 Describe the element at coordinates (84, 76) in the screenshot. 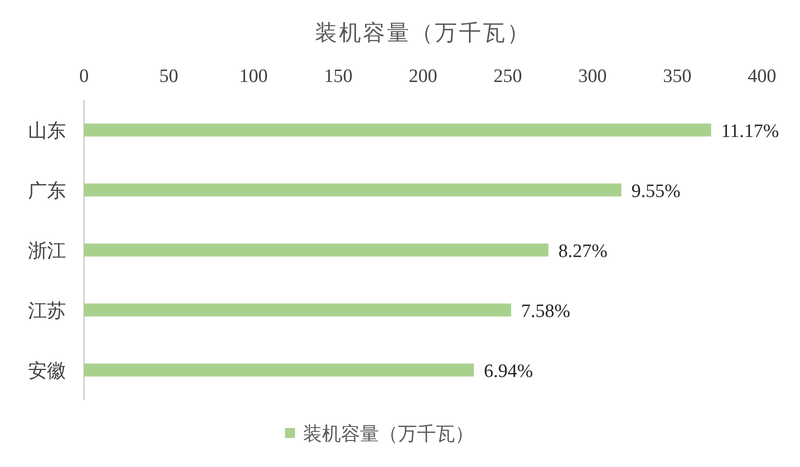

I see `x-tick-label: 0` at that location.